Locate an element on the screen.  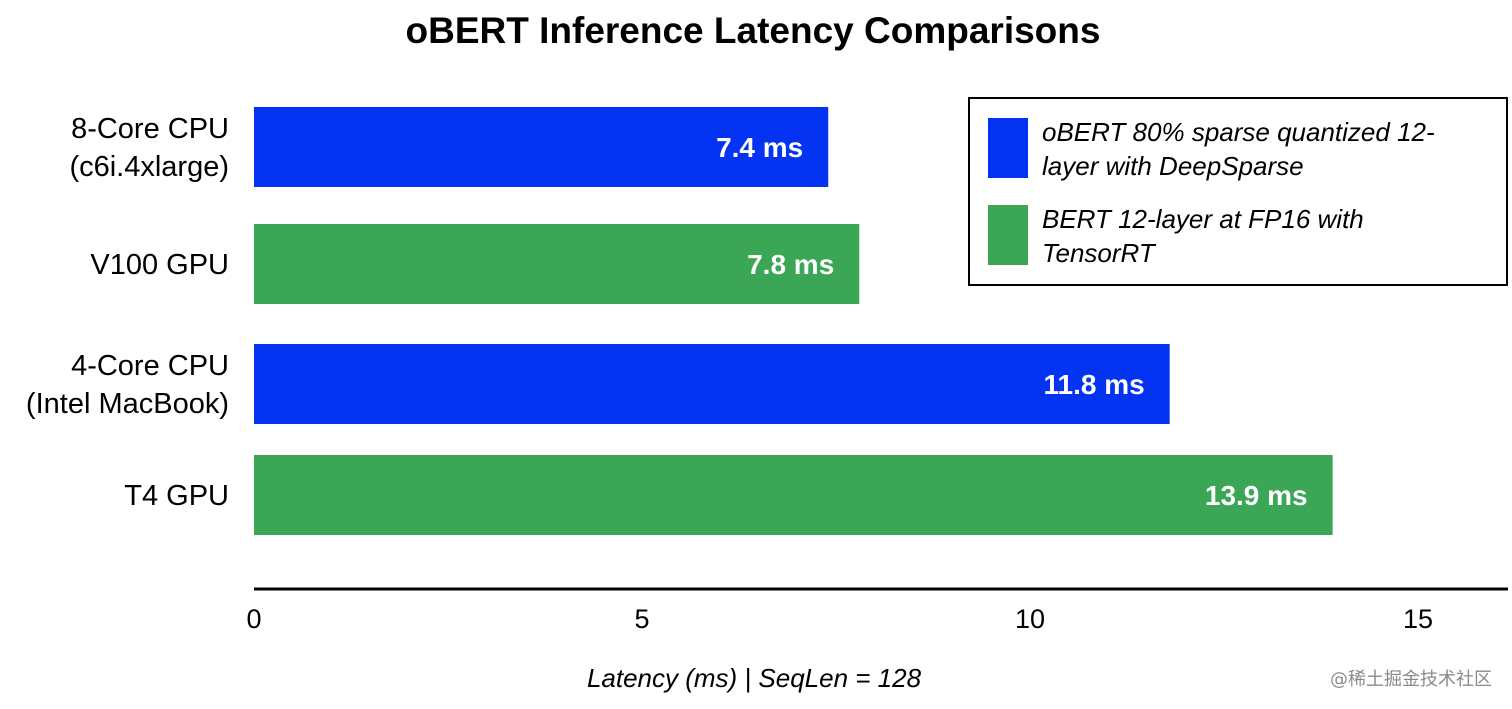
category-label: 8-Core CPU is located at coordinates (150, 129).